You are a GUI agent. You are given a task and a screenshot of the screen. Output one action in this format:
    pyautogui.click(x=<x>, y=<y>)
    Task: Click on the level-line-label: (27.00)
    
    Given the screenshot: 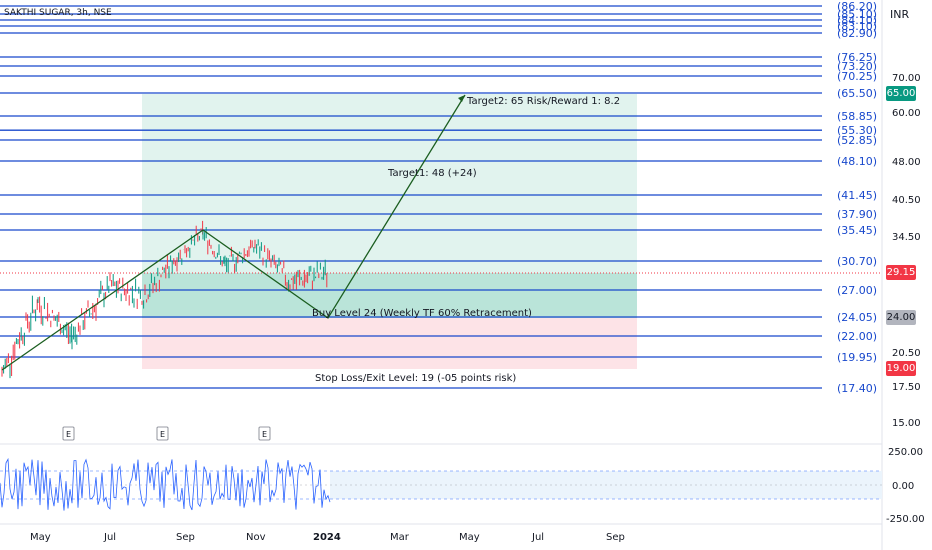 What is the action you would take?
    pyautogui.click(x=857, y=290)
    